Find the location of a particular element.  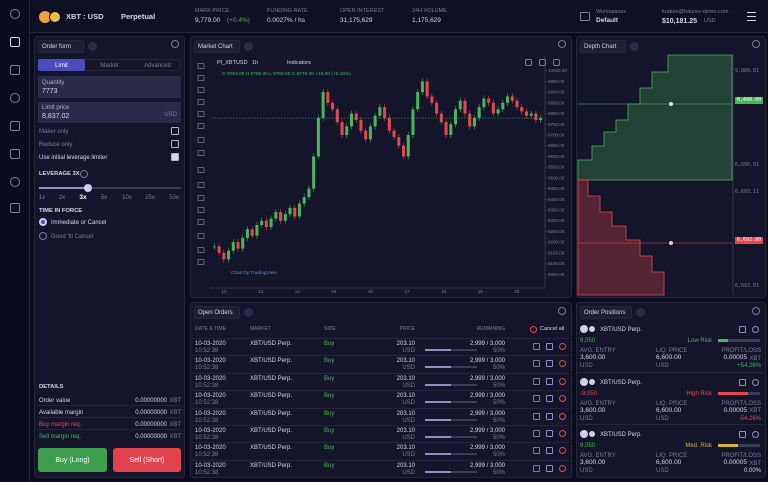

leverage-step: 25x is located at coordinates (150, 198).